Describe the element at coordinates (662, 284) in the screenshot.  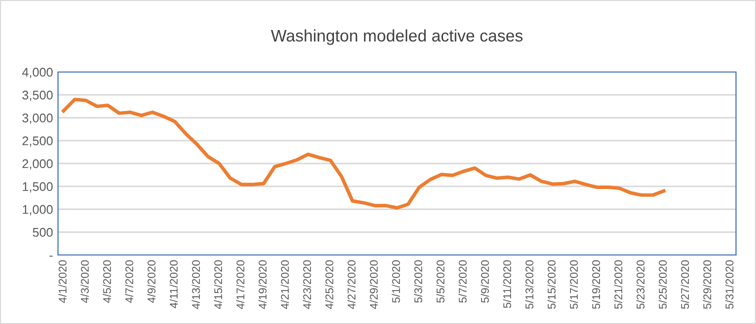
I see `x-tick-label: 5/25/2020` at that location.